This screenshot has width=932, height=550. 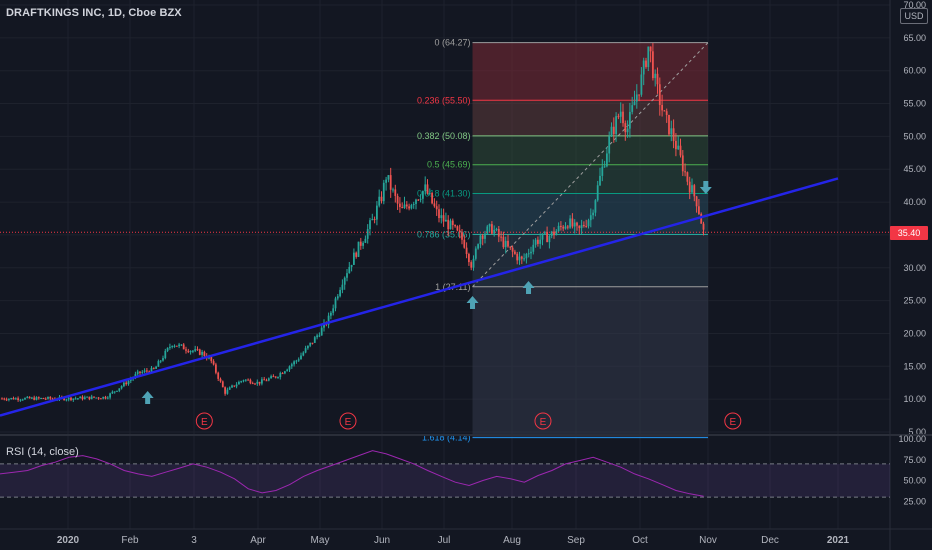 What do you see at coordinates (708, 540) in the screenshot?
I see `time-tick-label: Nov` at bounding box center [708, 540].